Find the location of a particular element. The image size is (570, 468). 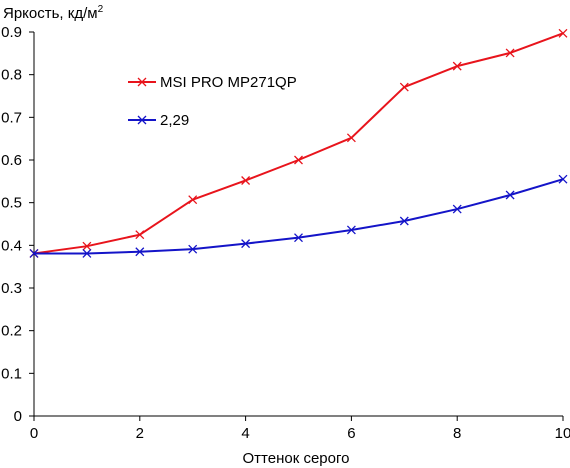

y-tick-label: 0.6 is located at coordinates (11, 160).